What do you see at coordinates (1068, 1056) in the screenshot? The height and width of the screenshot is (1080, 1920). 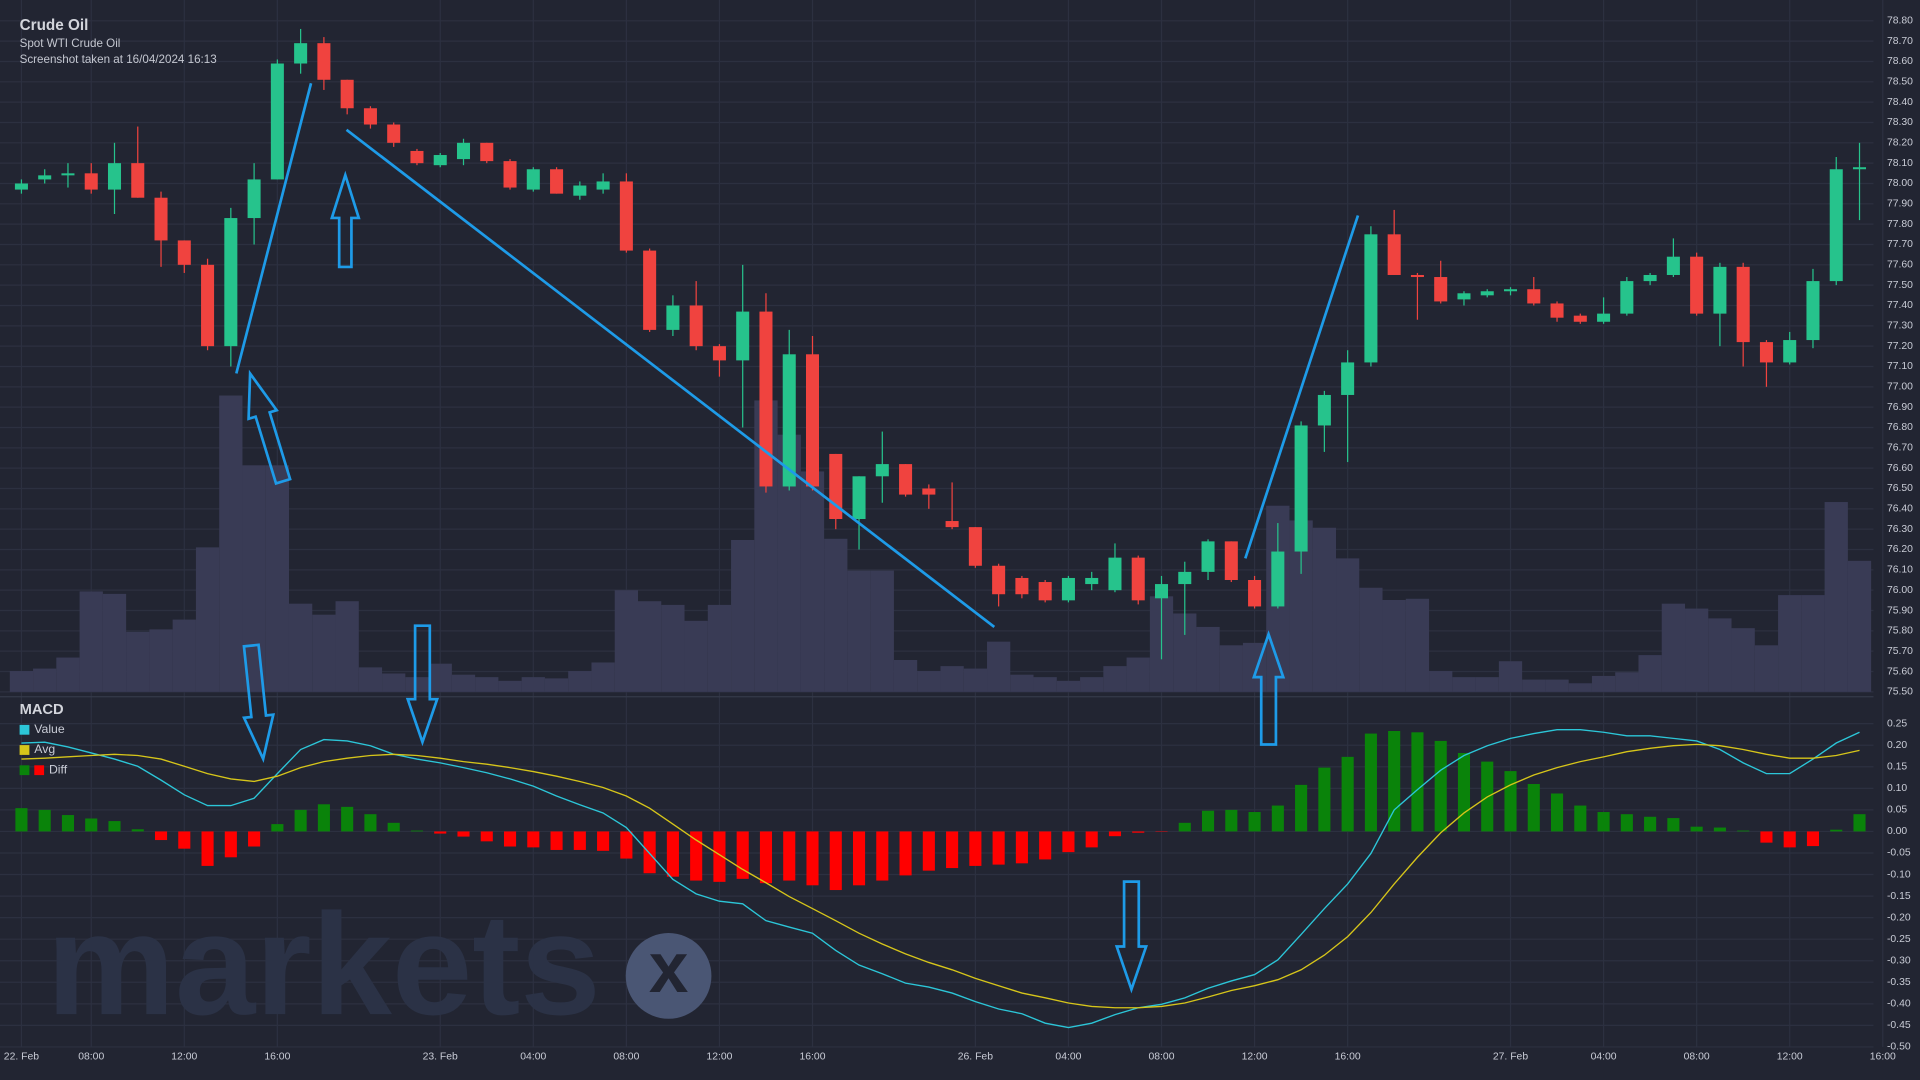 I see `x-tick-label: 04:00` at bounding box center [1068, 1056].